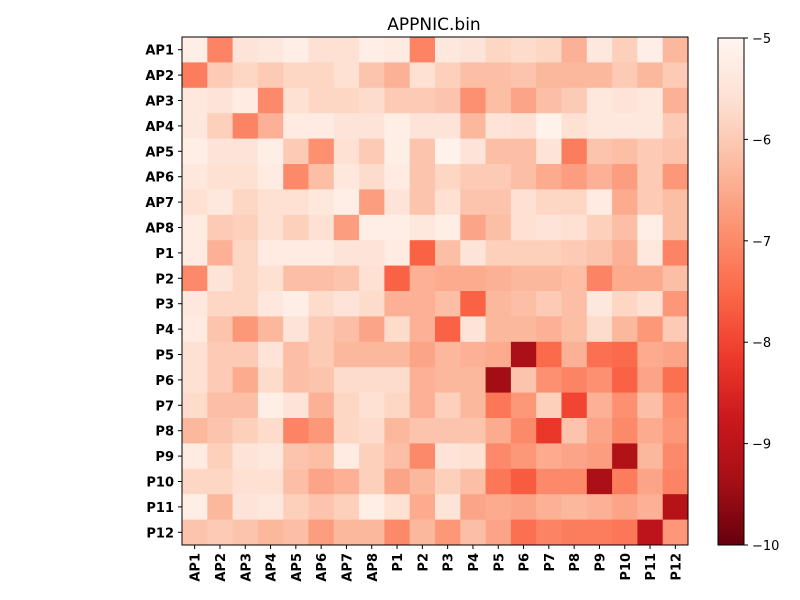  Describe the element at coordinates (159, 152) in the screenshot. I see `y-tick-label-AP5: AP5` at that location.